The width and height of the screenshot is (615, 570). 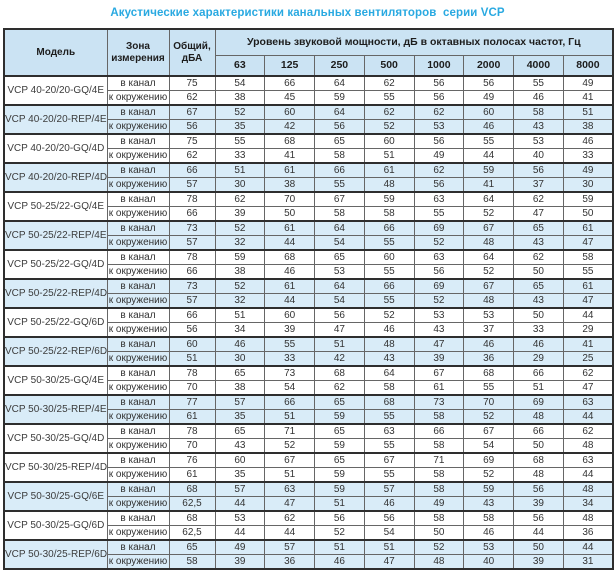 I want to click on table-row: к окружению 70 43 52 59 55 58 54 50 48, so click(x=309, y=446).